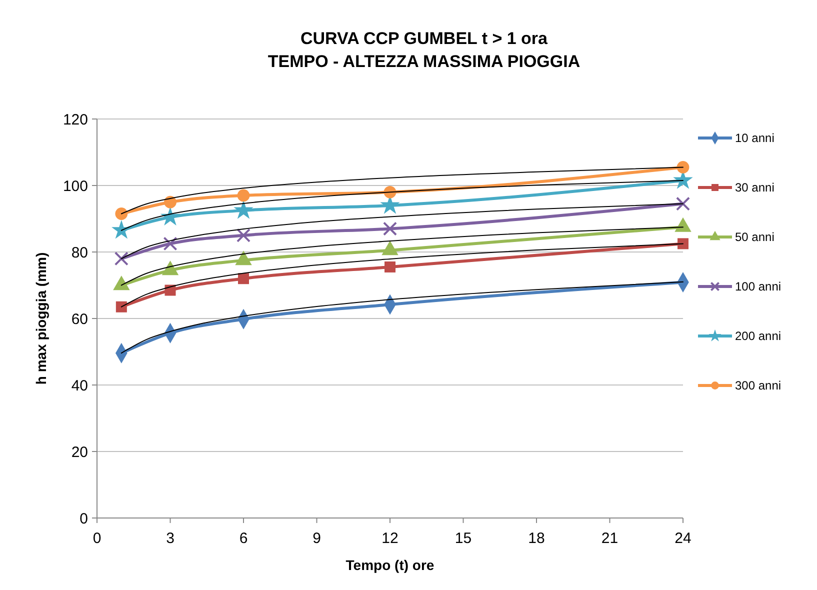  I want to click on x-tick-label: 6, so click(243, 538).